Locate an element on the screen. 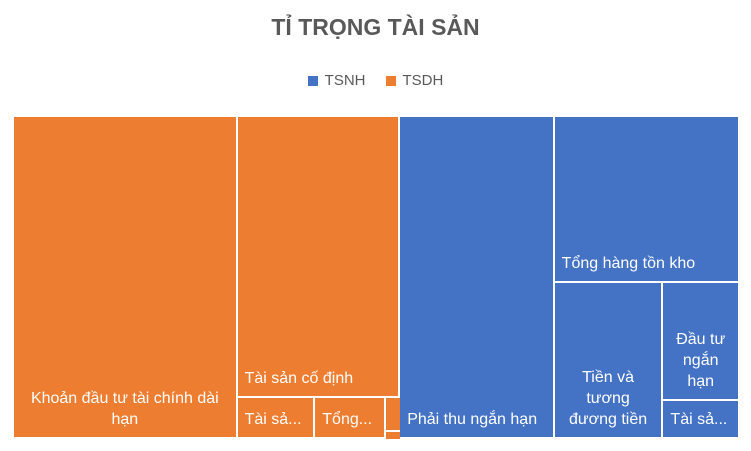 This screenshot has width=751, height=451. legend-item: TSNH is located at coordinates (336, 80).